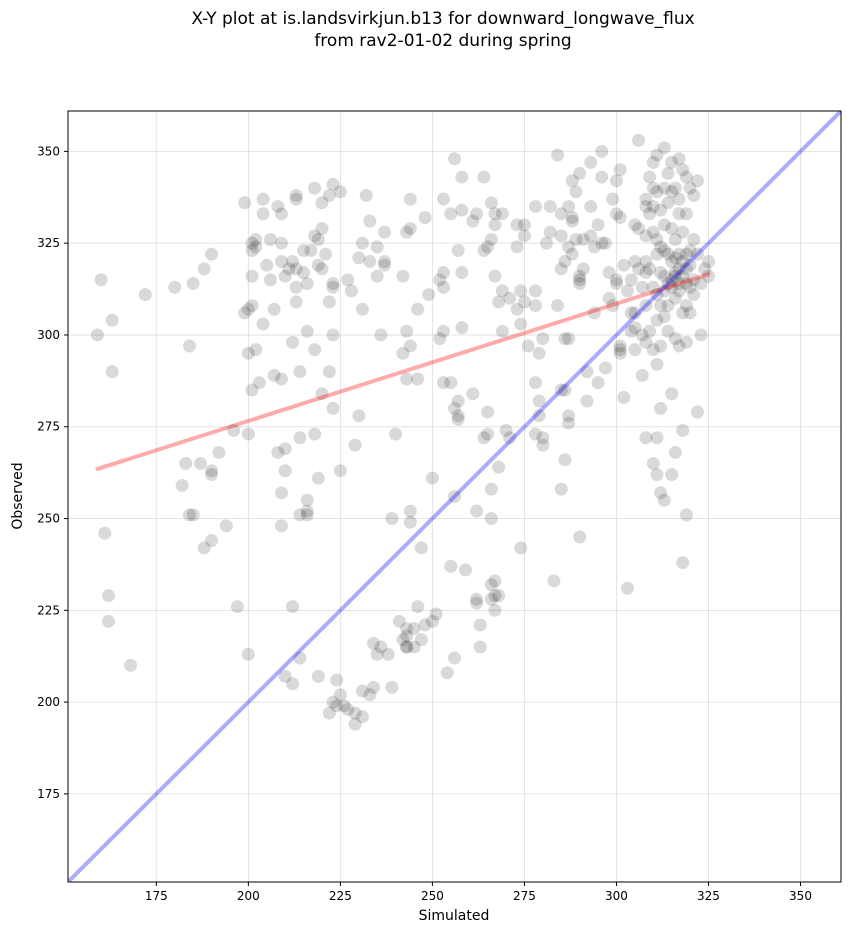 The height and width of the screenshot is (934, 851). What do you see at coordinates (616, 896) in the screenshot?
I see `x-tick-label: 300` at bounding box center [616, 896].